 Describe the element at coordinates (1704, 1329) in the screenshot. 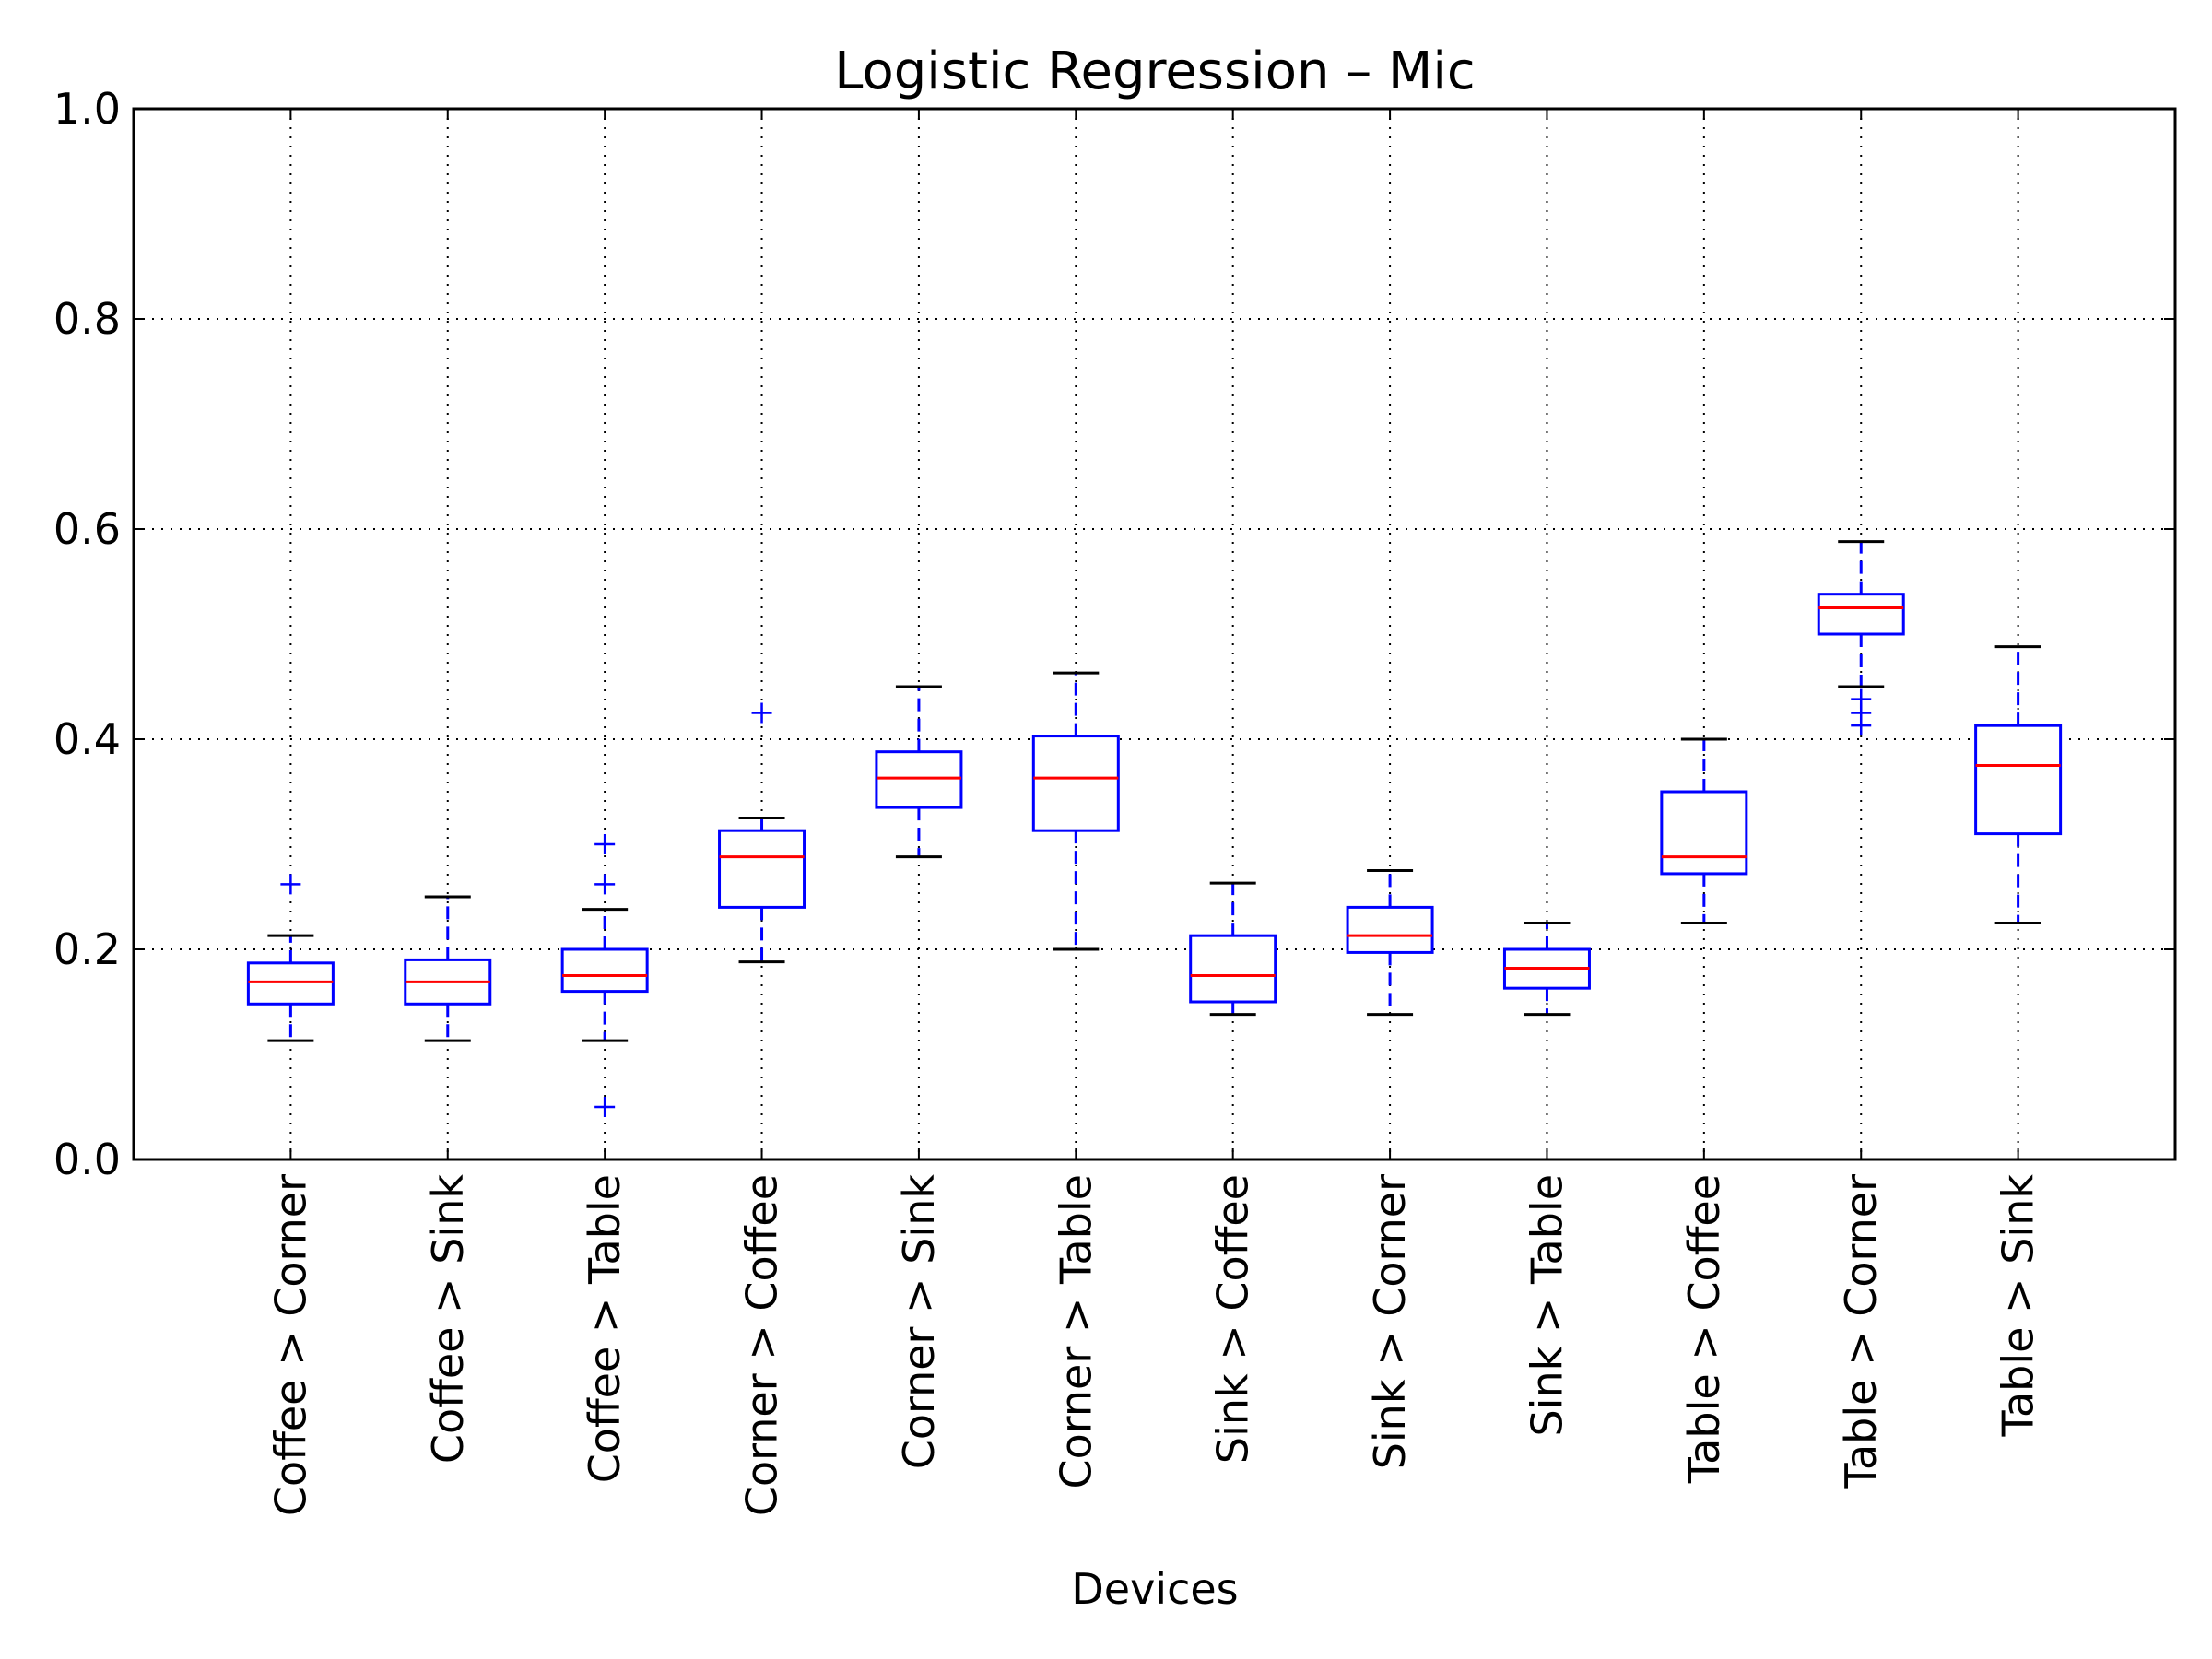

I see `x-tick-label: Table > Coffee` at that location.